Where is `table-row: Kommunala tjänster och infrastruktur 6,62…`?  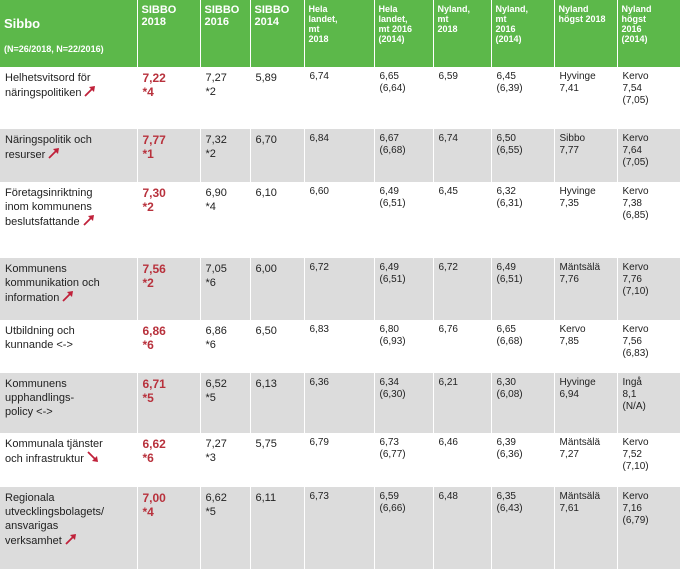
table-row: Kommunala tjänster och infrastruktur 6,62… is located at coordinates (340, 460).